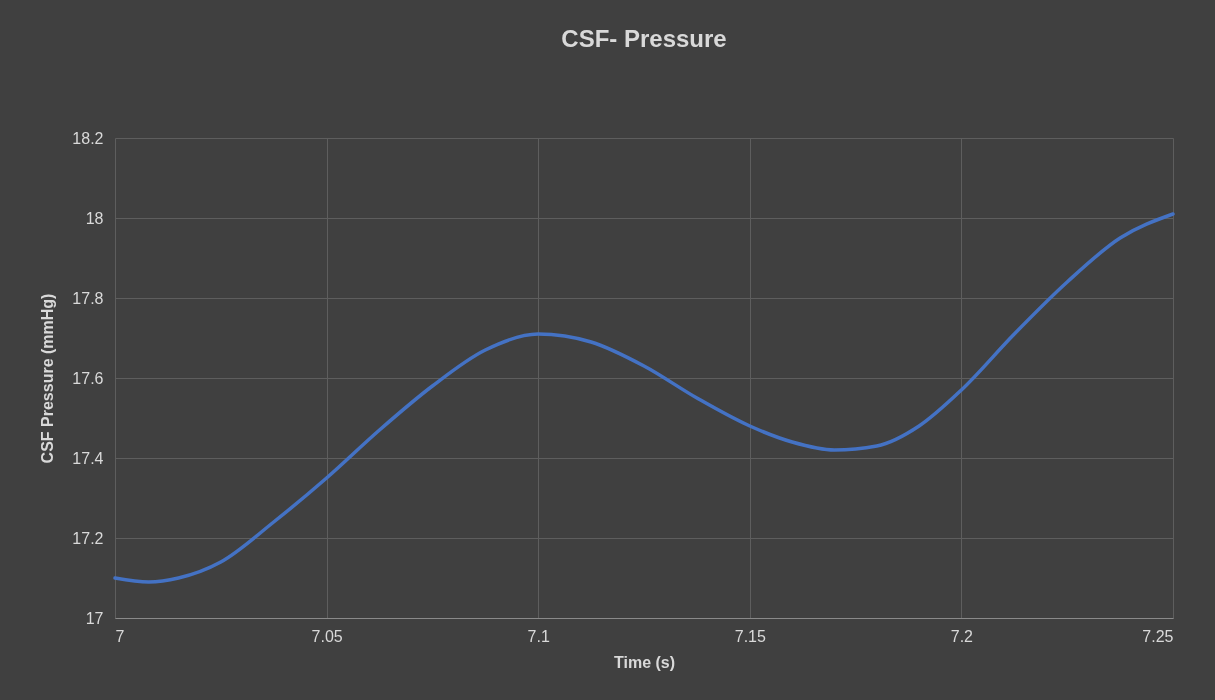 Image resolution: width=1215 pixels, height=700 pixels. Describe the element at coordinates (48, 378) in the screenshot. I see `y-axis-title: CSF Pressure (mmHg)` at that location.